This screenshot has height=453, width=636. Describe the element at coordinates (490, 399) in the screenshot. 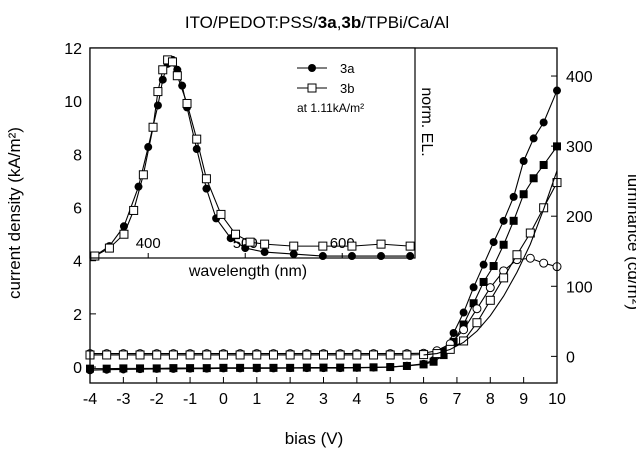

I see `x-tick-label: 8` at that location.